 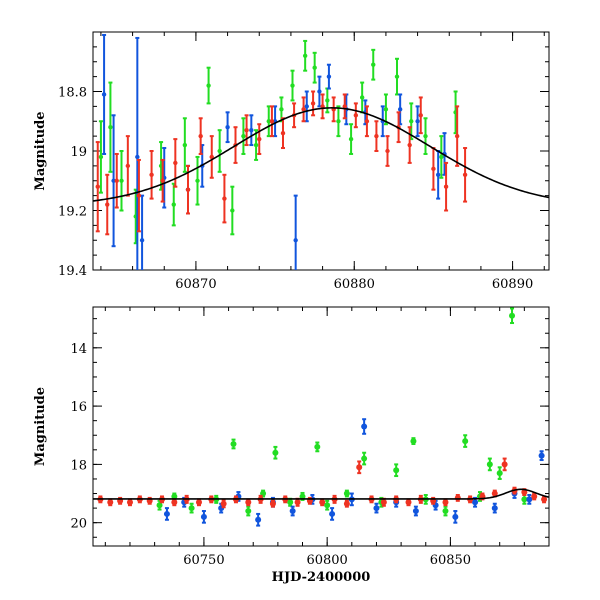 I want to click on x-tick-label: 60750, so click(x=203, y=560).